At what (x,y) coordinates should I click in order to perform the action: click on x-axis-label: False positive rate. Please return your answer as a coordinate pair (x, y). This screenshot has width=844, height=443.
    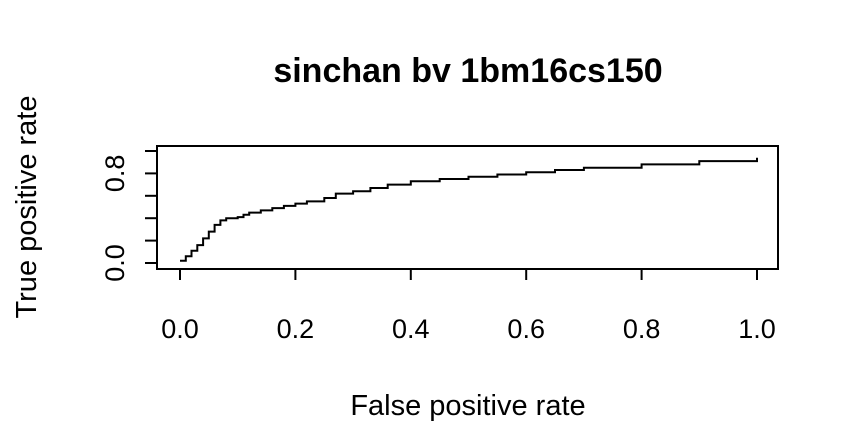
    Looking at the image, I should click on (467, 406).